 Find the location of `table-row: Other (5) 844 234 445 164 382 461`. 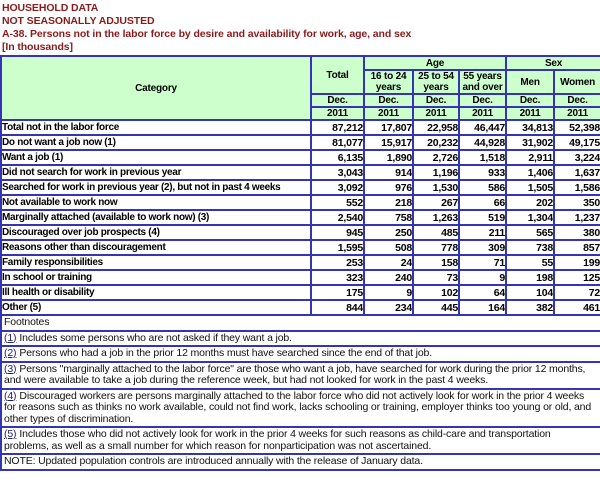

table-row: Other (5) 844 234 445 164 382 461 is located at coordinates (300, 307).